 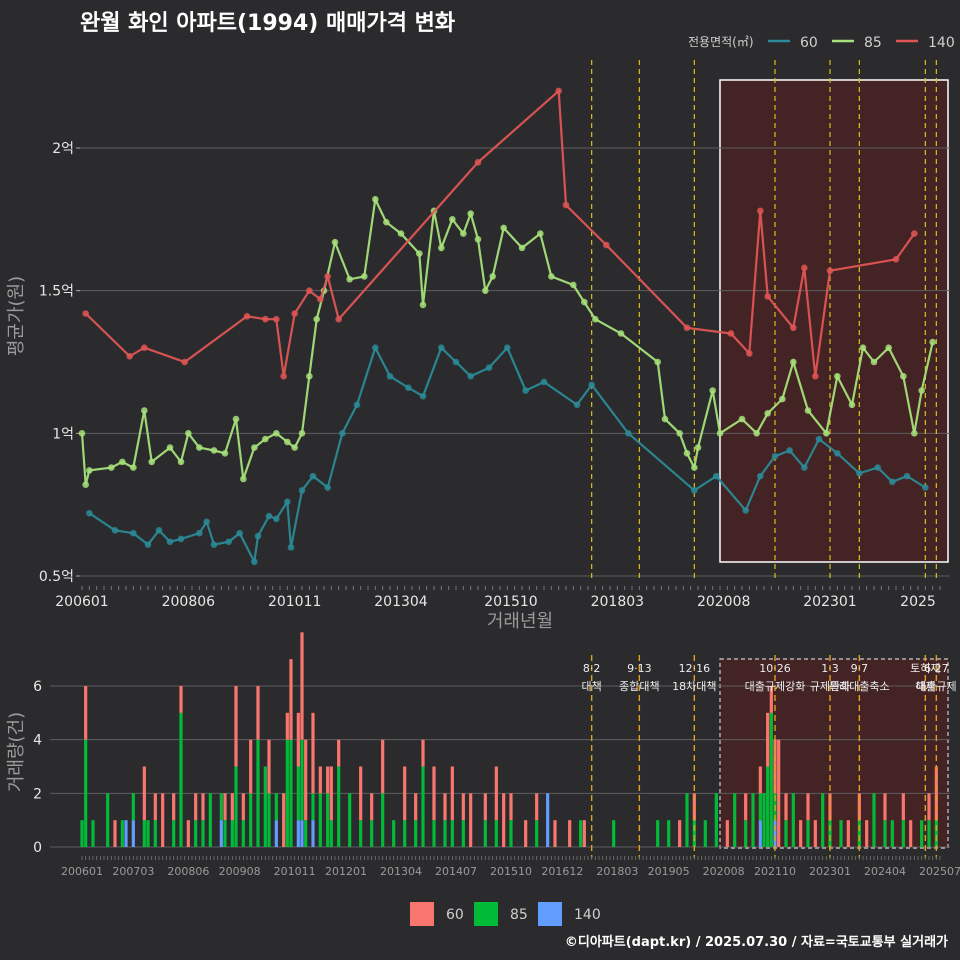 What do you see at coordinates (821, 43) in the screenshot?
I see `legend-top: 전용면적(㎡) 60 85 140` at bounding box center [821, 43].